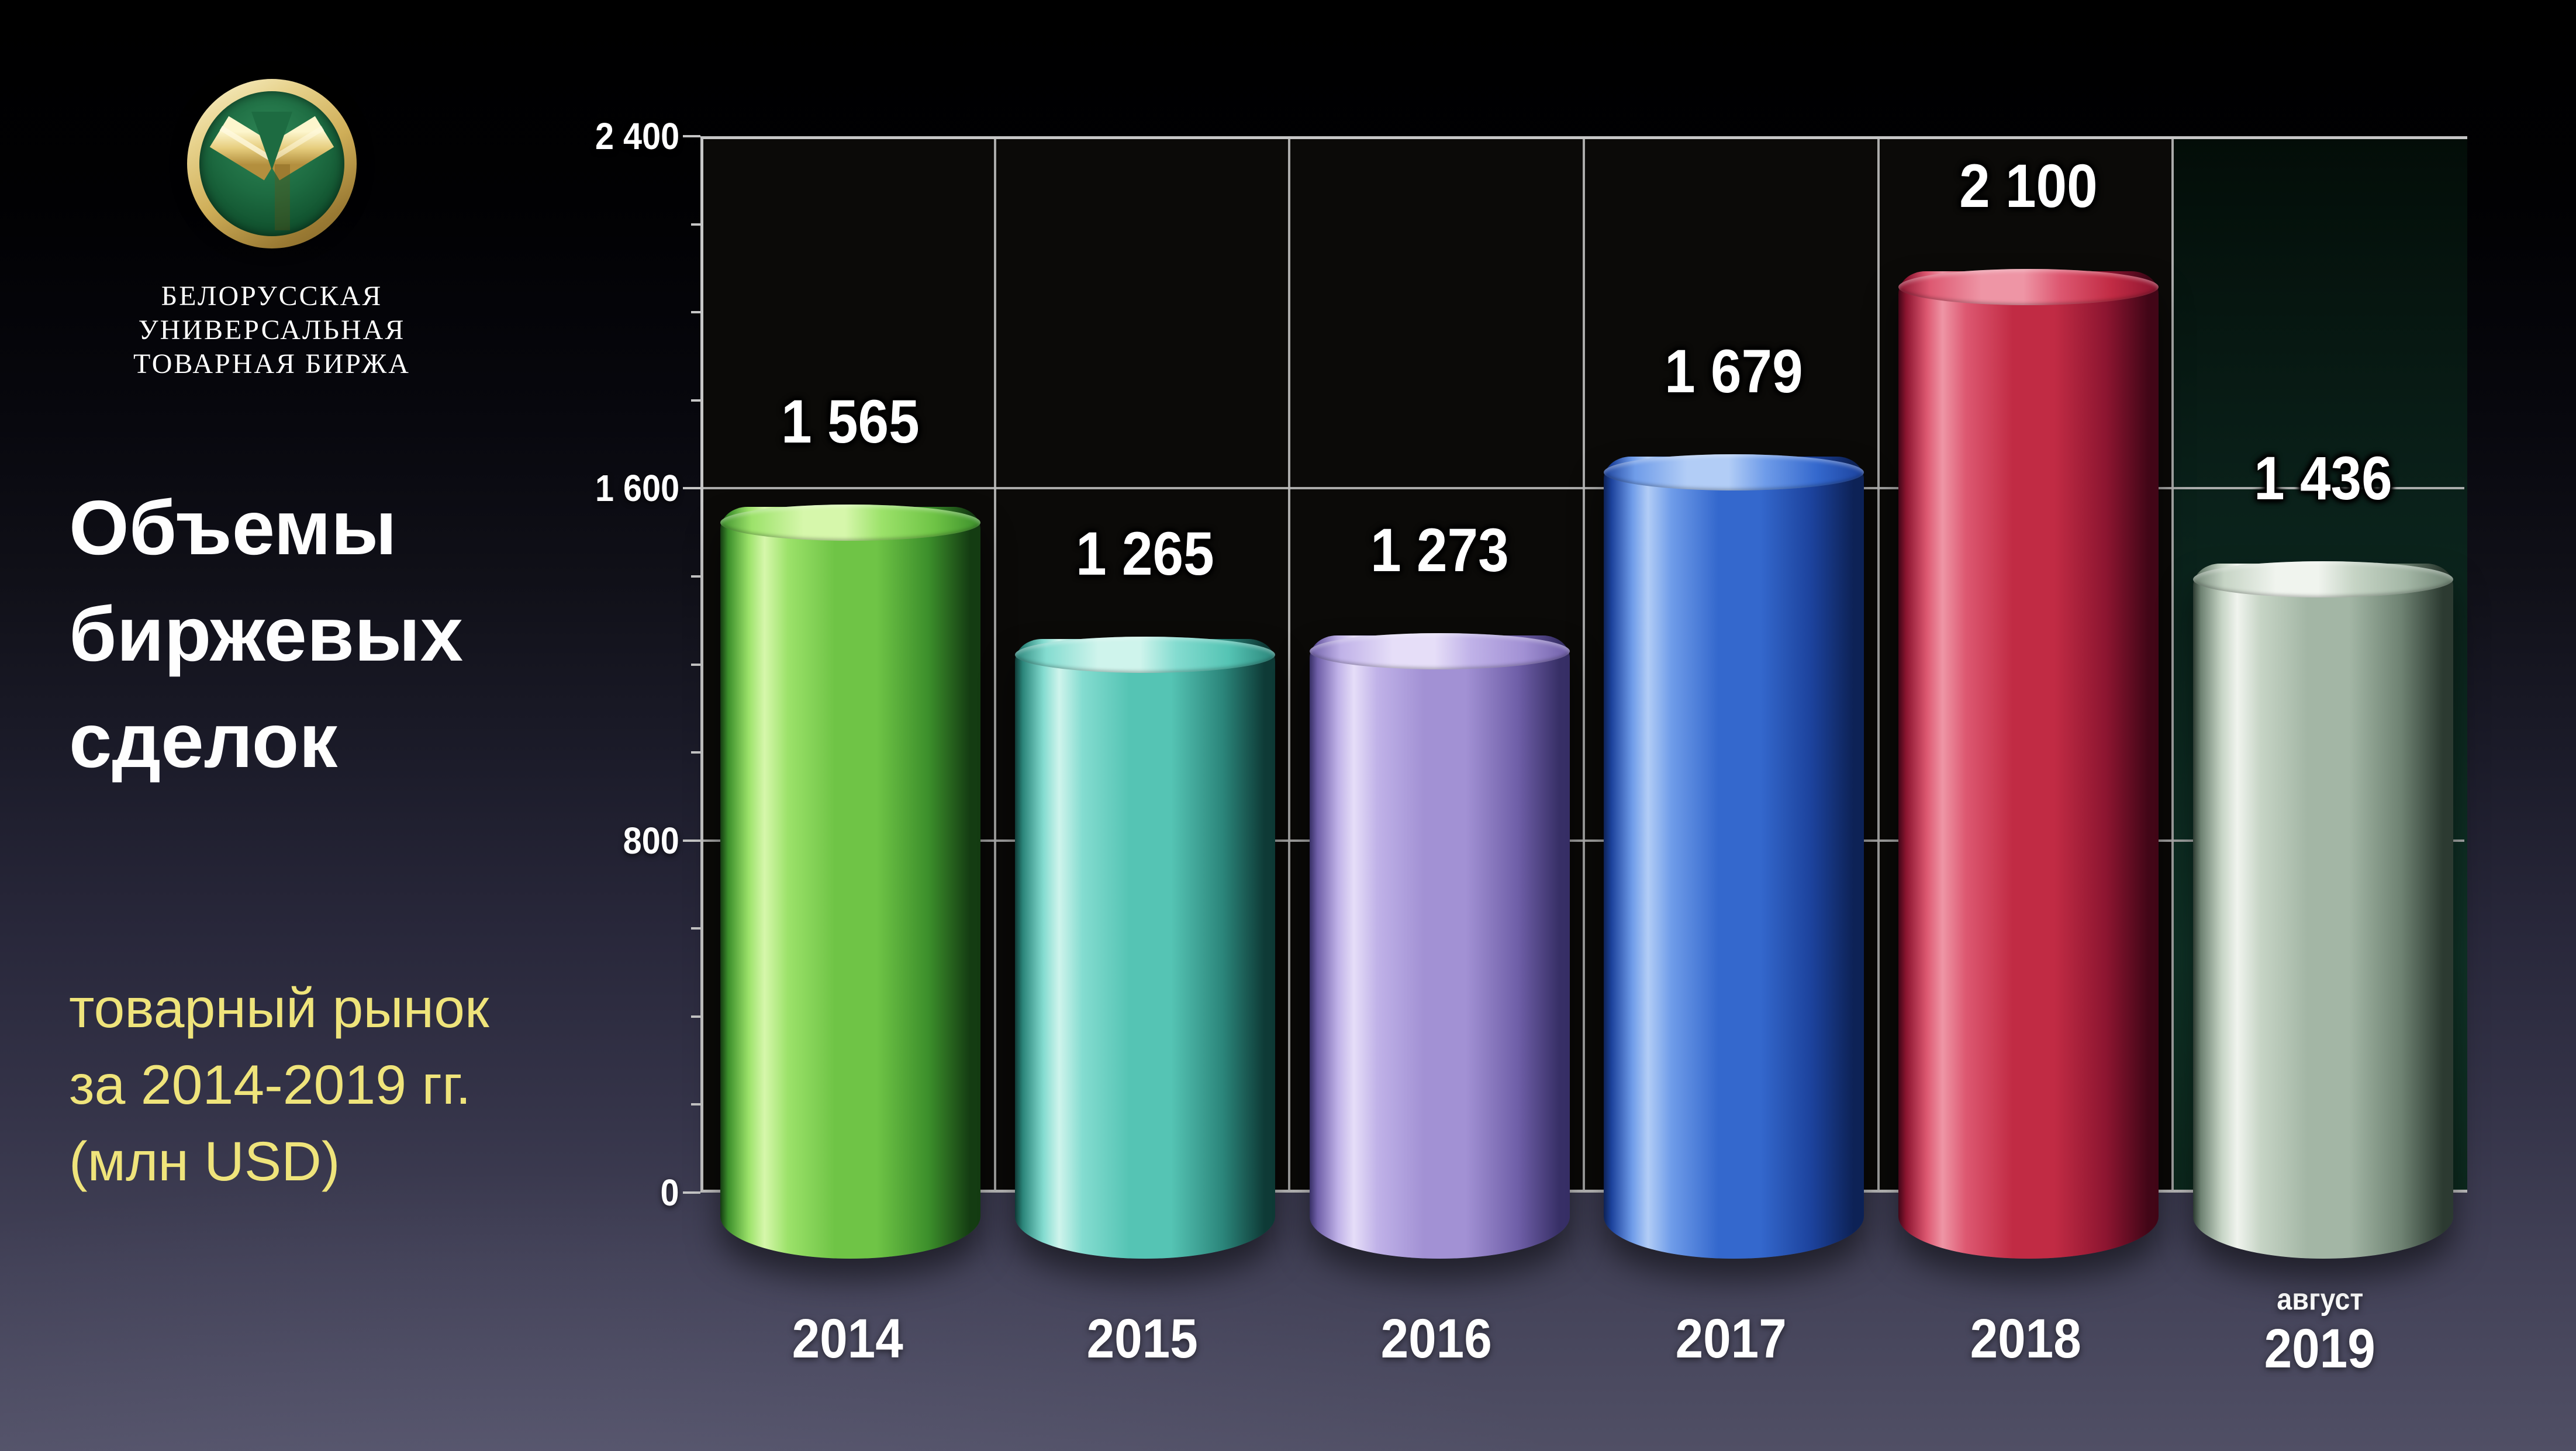  Describe the element at coordinates (233, 528) in the screenshot. I see `title-line1: Объемы` at that location.